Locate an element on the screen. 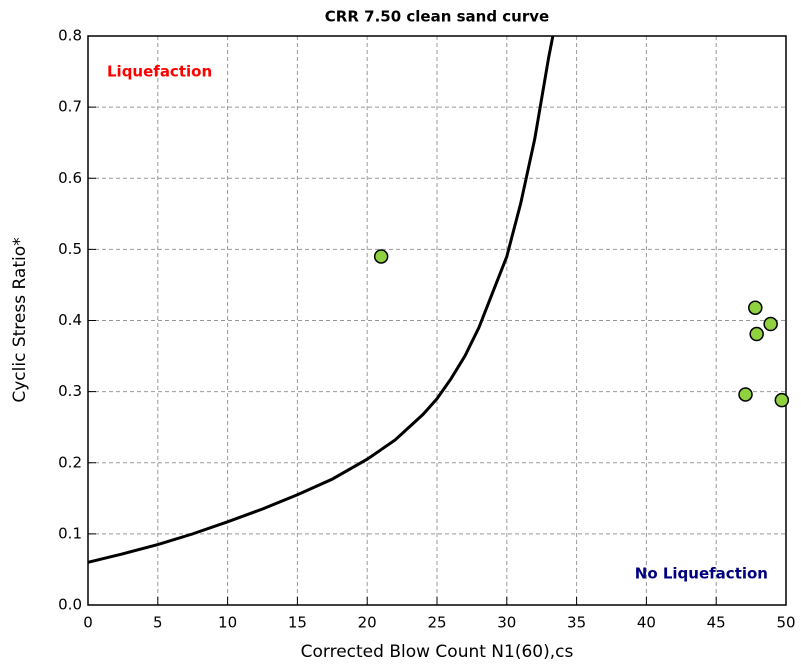  y-tick-label: 0.1 is located at coordinates (70, 533).